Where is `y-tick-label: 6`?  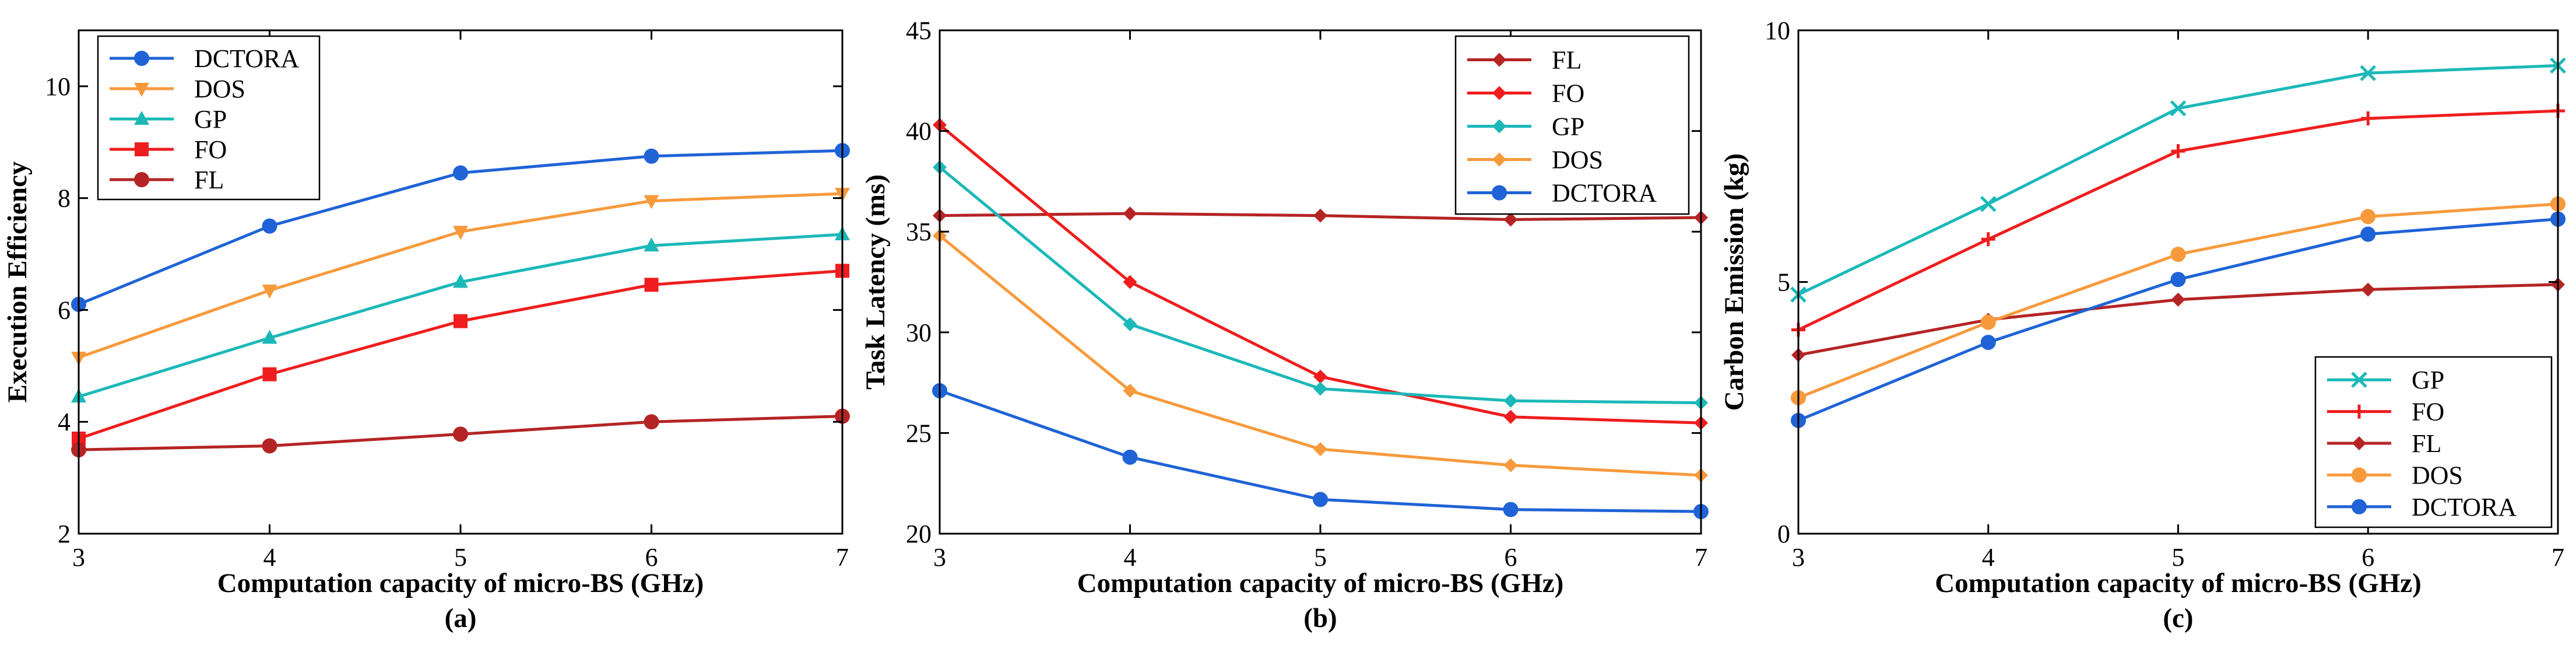
y-tick-label: 6 is located at coordinates (64, 310).